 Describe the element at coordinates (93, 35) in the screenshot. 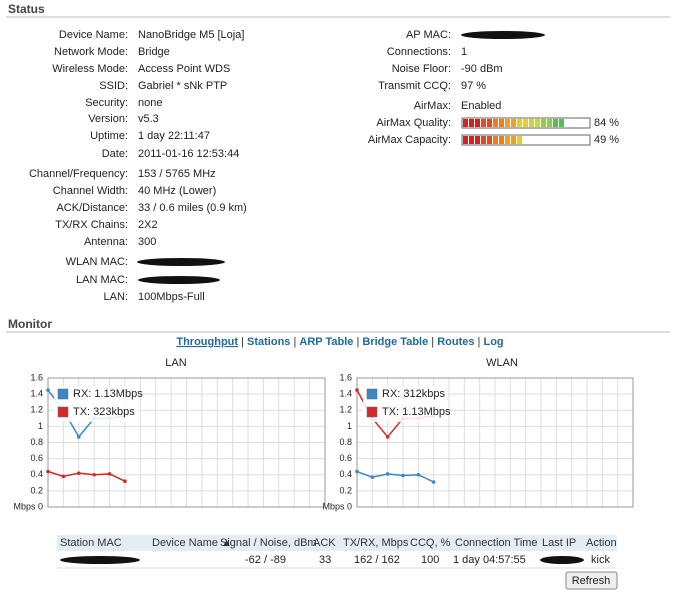

I see `field-label: Device Name:` at that location.